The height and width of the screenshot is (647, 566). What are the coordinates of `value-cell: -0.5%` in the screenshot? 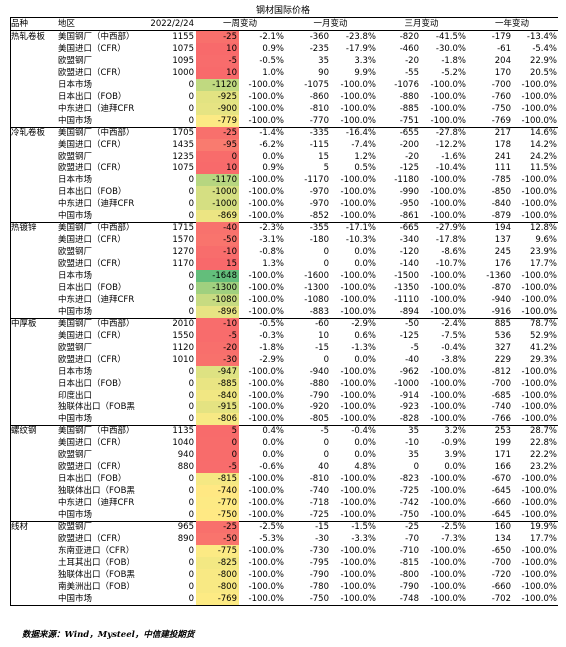 It's located at (271, 60).